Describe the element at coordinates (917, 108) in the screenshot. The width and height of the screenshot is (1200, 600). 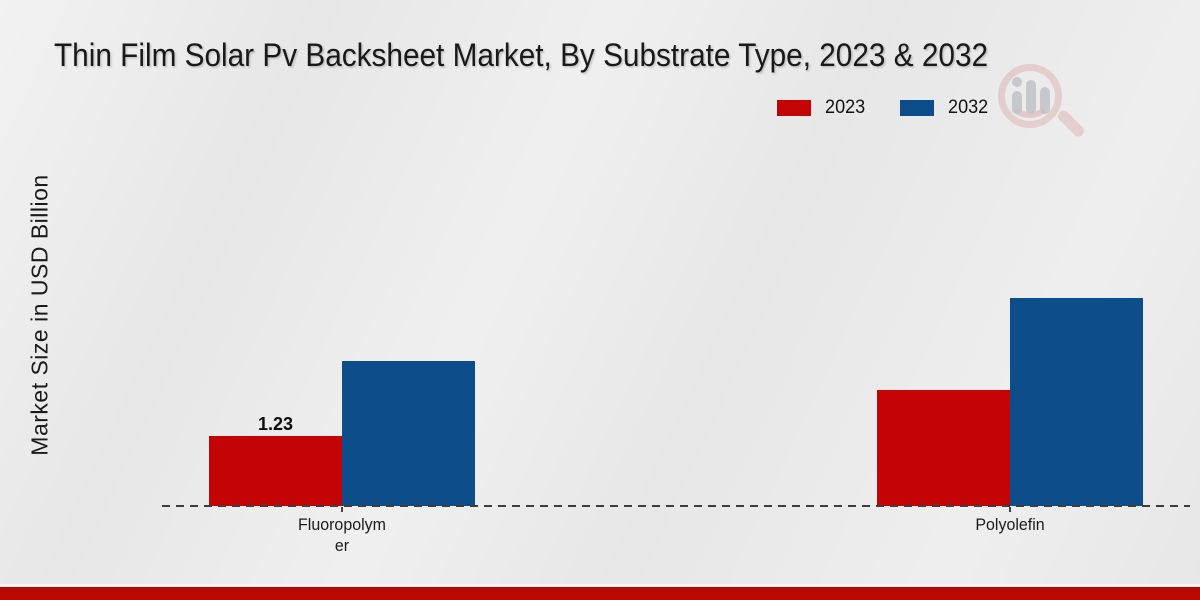
I see `legend-swatch-2032` at that location.